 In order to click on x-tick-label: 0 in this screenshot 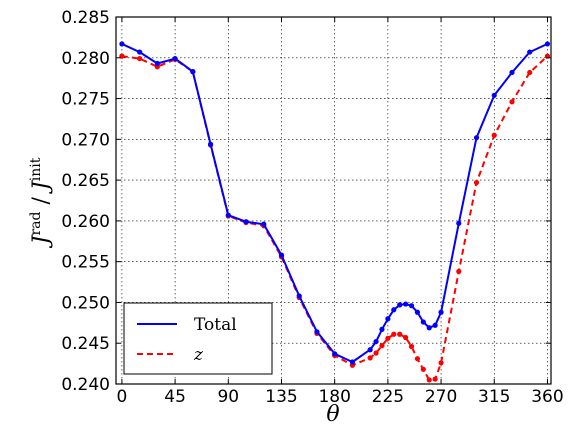, I will do `click(121, 397)`.